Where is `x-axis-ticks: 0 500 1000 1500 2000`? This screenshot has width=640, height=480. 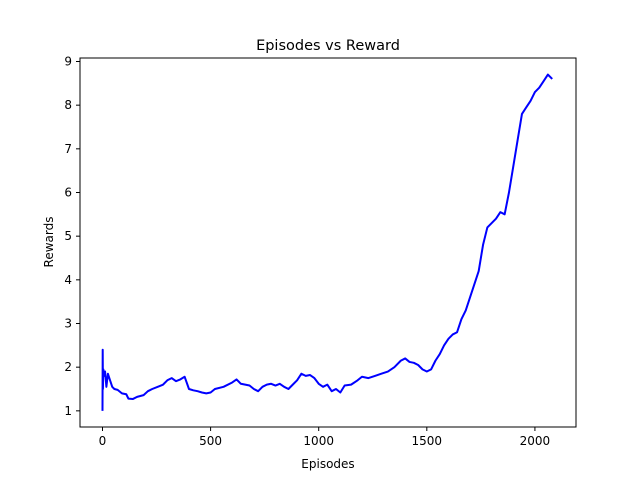
x-axis-ticks: 0 500 1000 1500 2000 is located at coordinates (325, 437).